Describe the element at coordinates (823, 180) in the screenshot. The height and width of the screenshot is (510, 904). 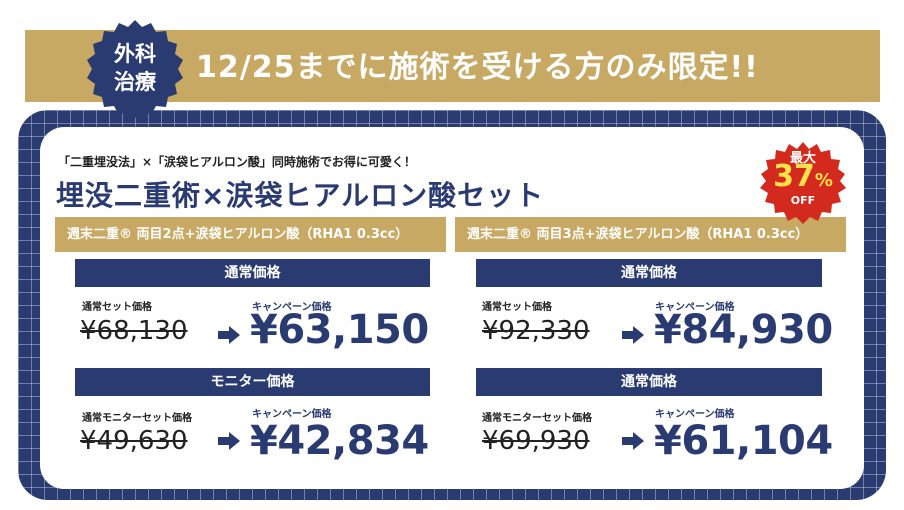
I see `badge-percent-sign: %` at that location.